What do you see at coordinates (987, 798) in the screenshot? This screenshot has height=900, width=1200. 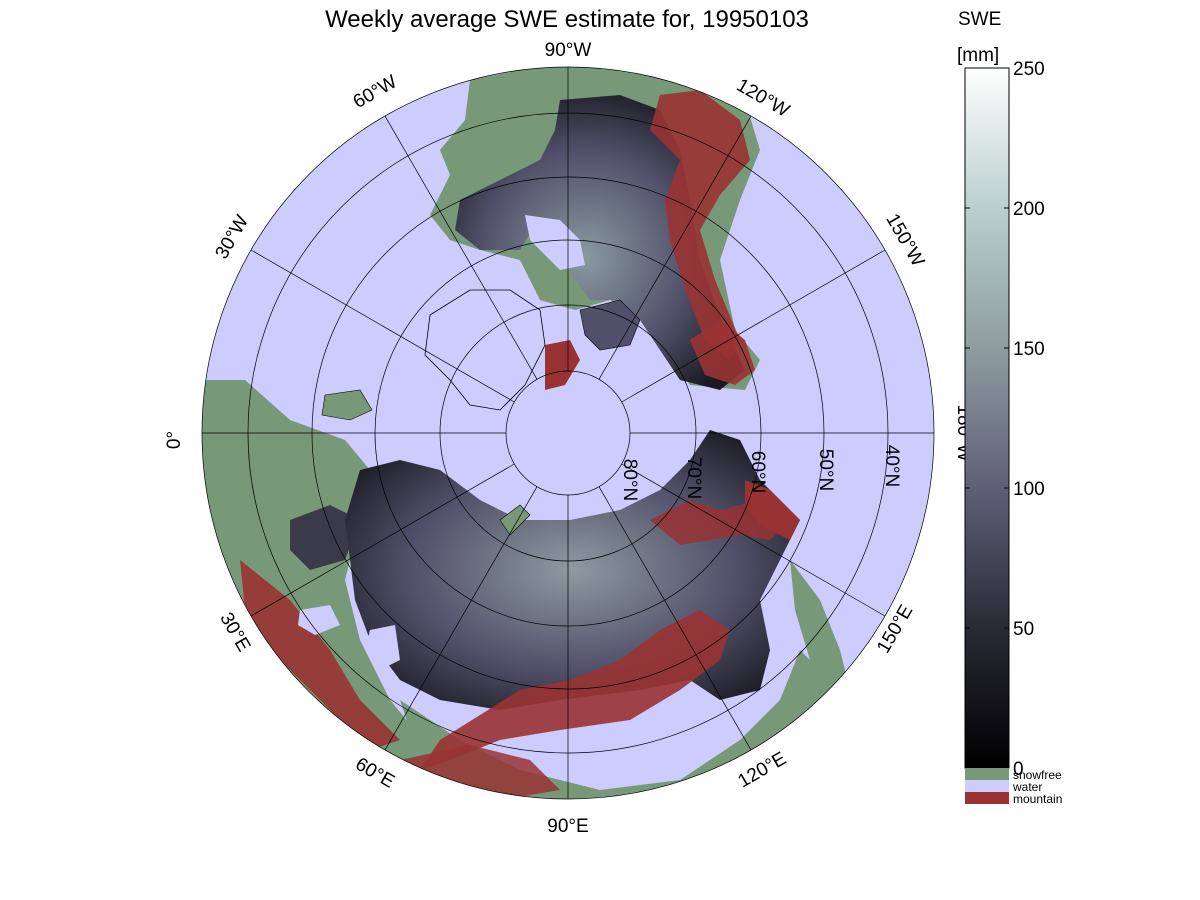 I see `legend-swatch-mountain` at bounding box center [987, 798].